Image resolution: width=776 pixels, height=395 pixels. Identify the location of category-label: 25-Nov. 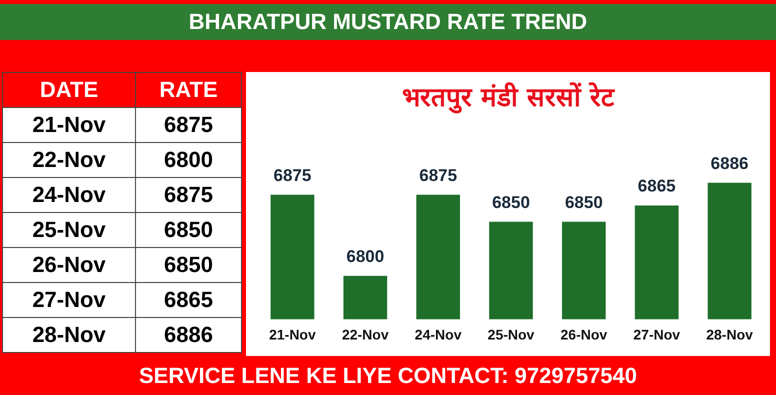
(69, 230).